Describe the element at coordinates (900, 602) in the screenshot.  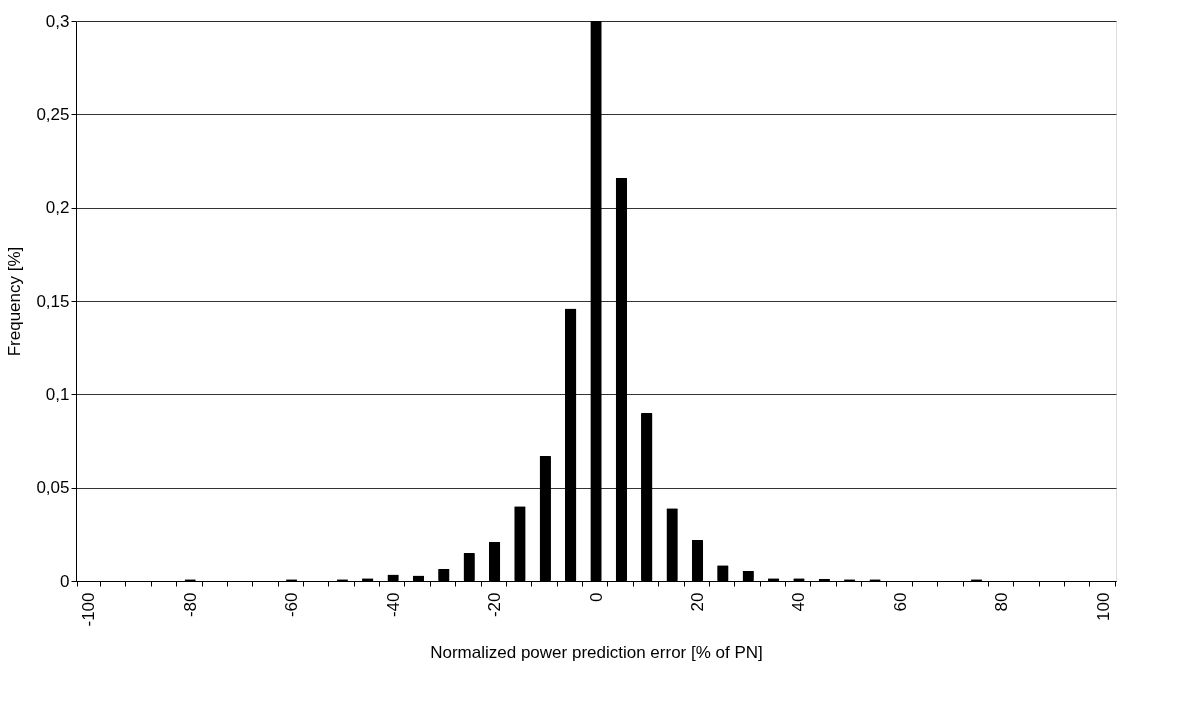
I see `x-tick-label: 60` at that location.